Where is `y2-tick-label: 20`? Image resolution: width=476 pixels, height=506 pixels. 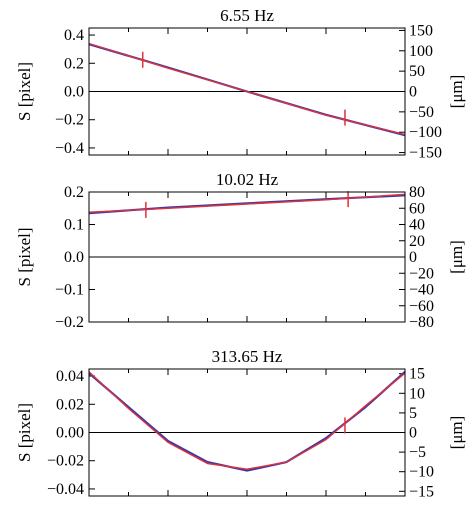
y2-tick-label: 20 is located at coordinates (417, 241).